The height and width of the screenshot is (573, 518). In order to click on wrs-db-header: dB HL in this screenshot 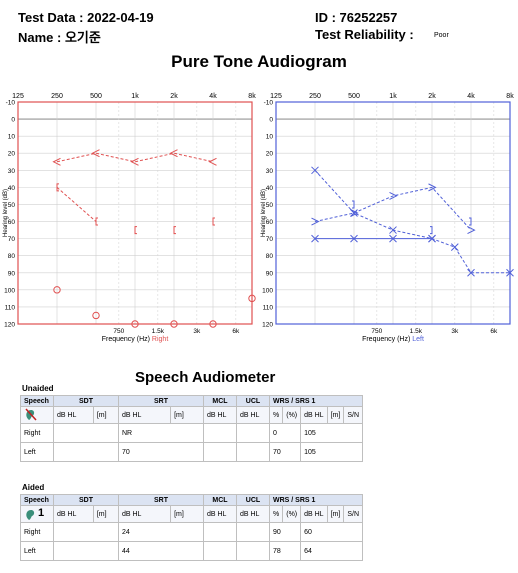, I will do `click(314, 415)`.